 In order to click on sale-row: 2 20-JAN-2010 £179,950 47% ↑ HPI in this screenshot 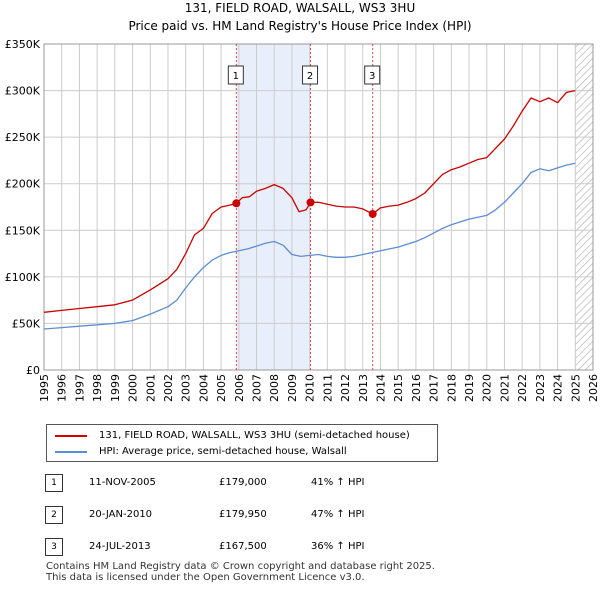, I will do `click(255, 517)`.